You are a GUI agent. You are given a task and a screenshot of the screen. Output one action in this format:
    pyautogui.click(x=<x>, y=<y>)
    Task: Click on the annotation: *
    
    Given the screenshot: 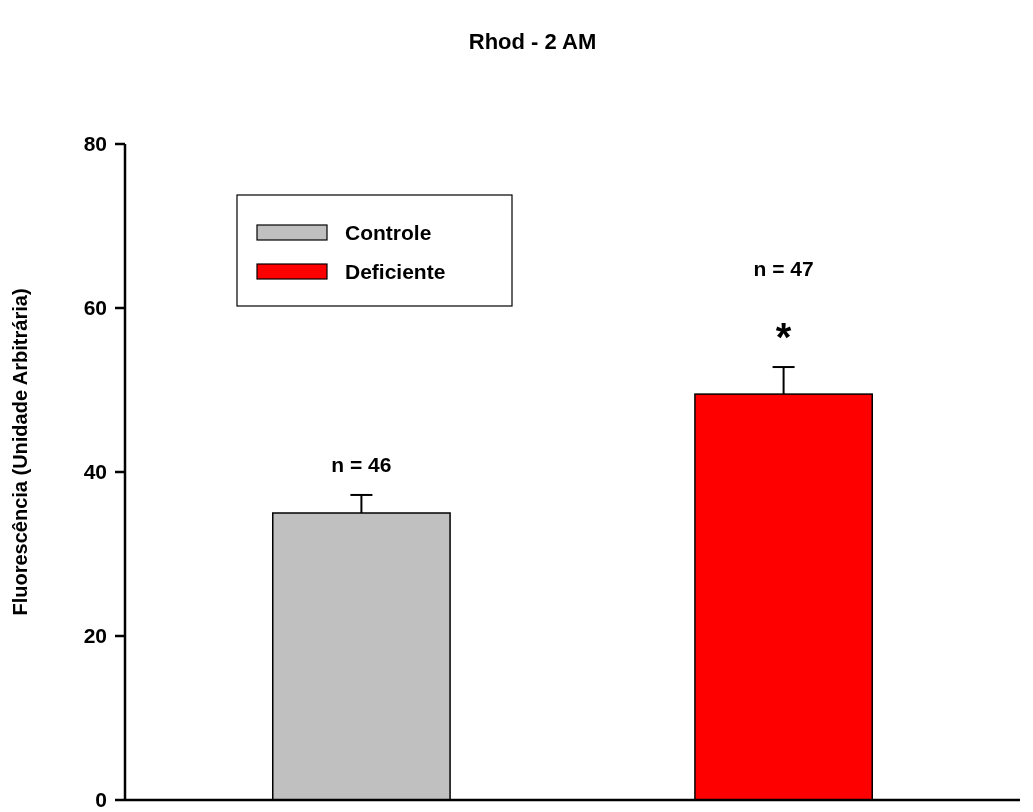 What is the action you would take?
    pyautogui.click(x=783, y=337)
    